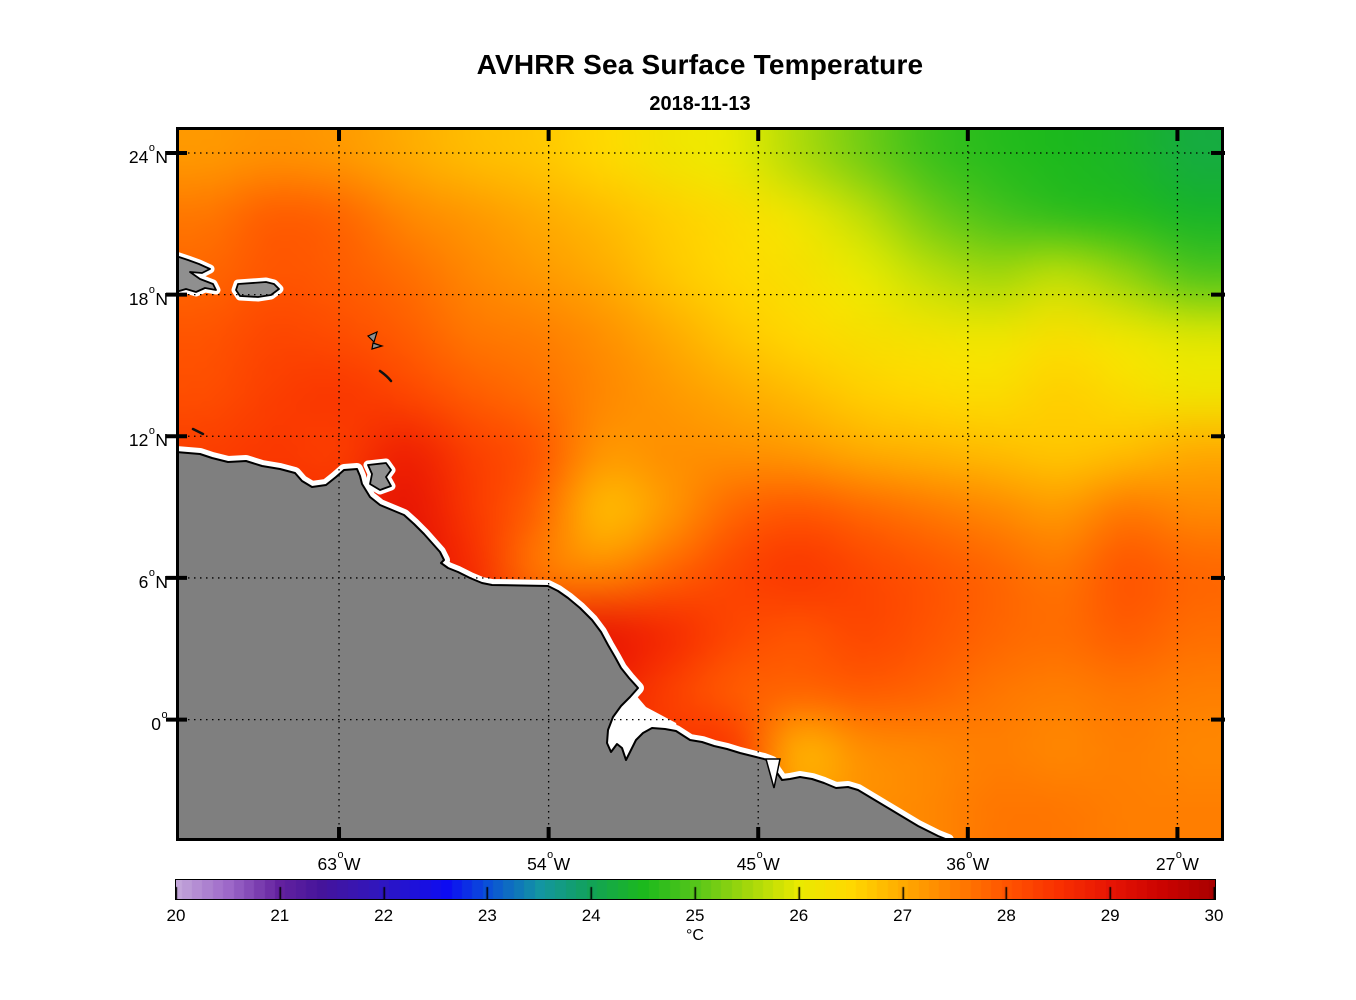 This screenshot has height=1000, width=1356. I want to click on hispaniola-island, so click(196, 274).